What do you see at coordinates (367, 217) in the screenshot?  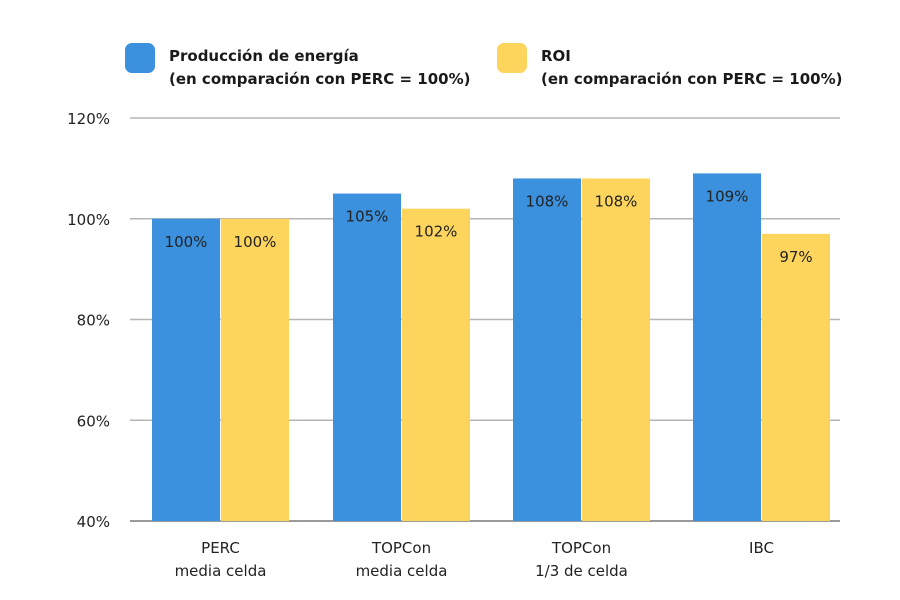 I see `data-label: 105%` at bounding box center [367, 217].